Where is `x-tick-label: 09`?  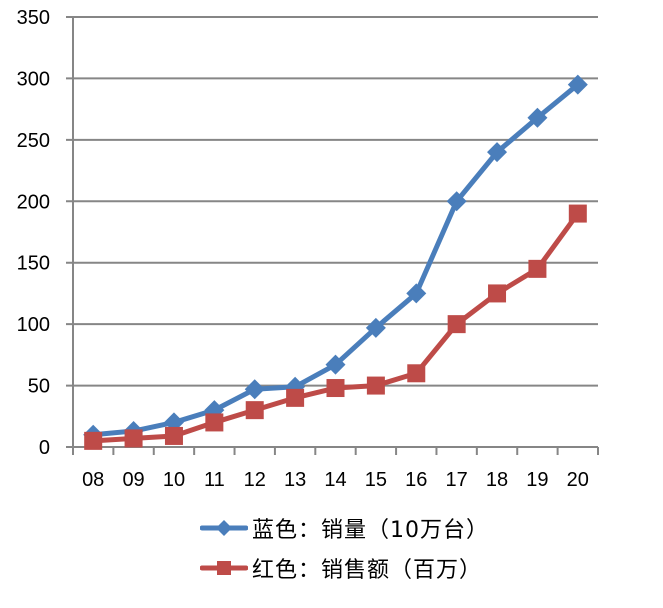
x-tick-label: 09 is located at coordinates (133, 480).